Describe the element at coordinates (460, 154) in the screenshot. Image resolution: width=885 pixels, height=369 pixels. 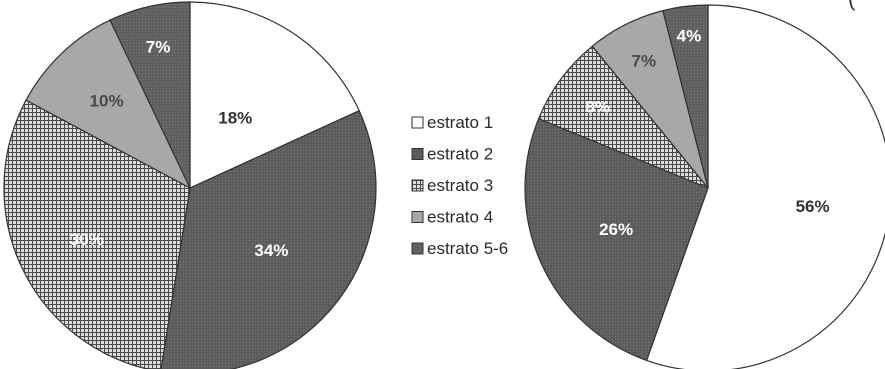
I see `legend-label-2: estrato 2` at that location.